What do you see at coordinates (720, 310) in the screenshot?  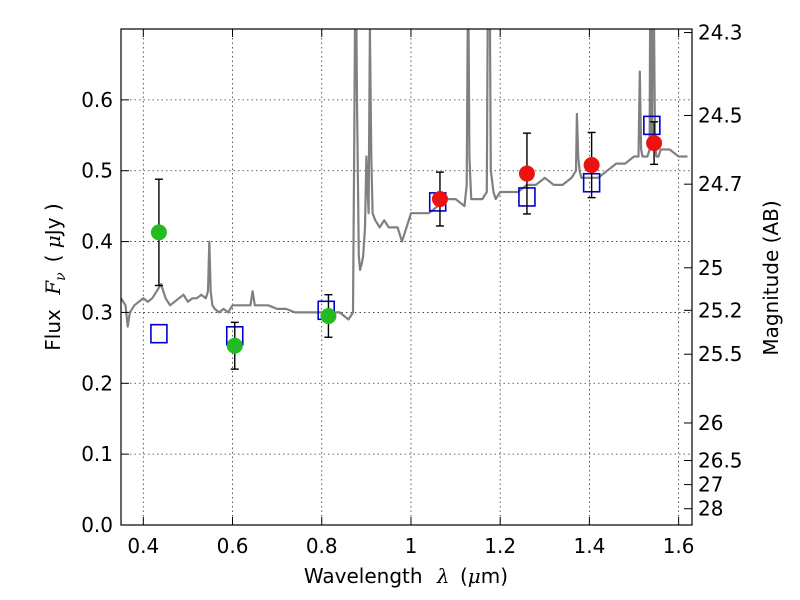 I see `y2-tick-label: 25.2` at bounding box center [720, 310].